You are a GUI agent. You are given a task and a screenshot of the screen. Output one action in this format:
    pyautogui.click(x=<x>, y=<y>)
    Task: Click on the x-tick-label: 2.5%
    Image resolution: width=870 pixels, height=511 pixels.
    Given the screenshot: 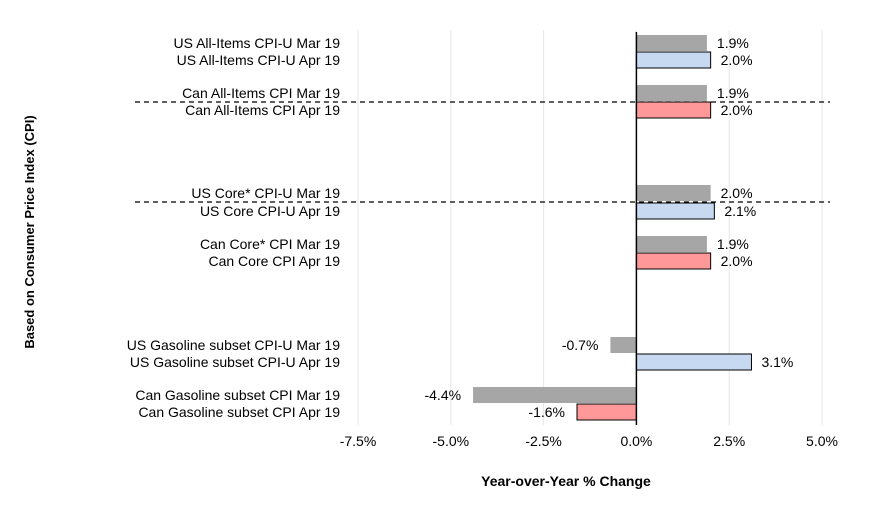 What is the action you would take?
    pyautogui.click(x=729, y=441)
    